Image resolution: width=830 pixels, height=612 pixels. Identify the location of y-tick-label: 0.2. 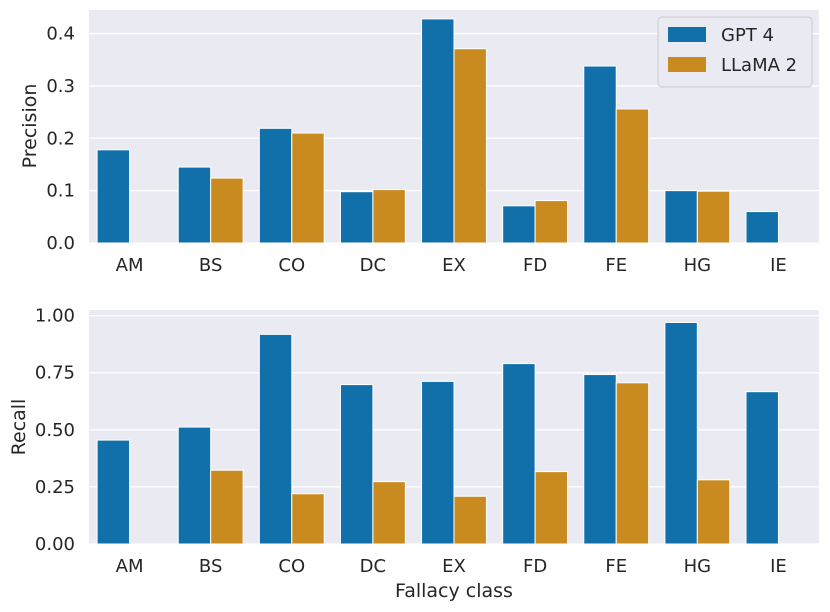
(60, 138).